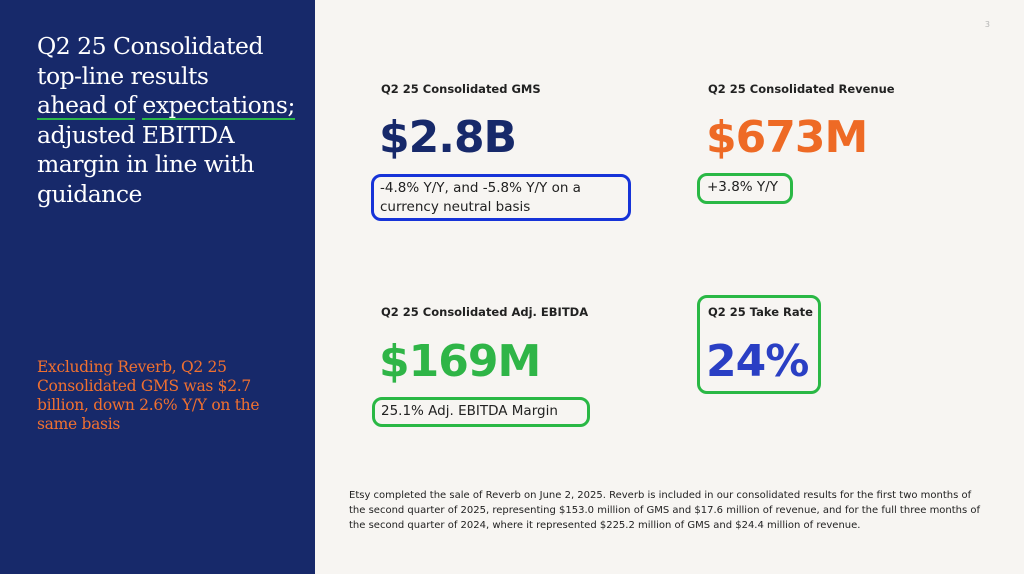 The width and height of the screenshot is (1024, 574). Describe the element at coordinates (485, 312) in the screenshot. I see `ebitda-label: Q2 25 Consolidated Adj. EBITDA` at that location.